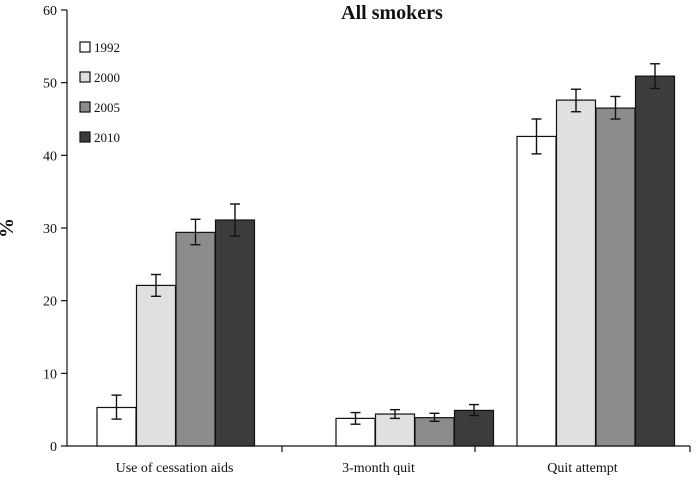  I want to click on chart-title: All smokers, so click(392, 13).